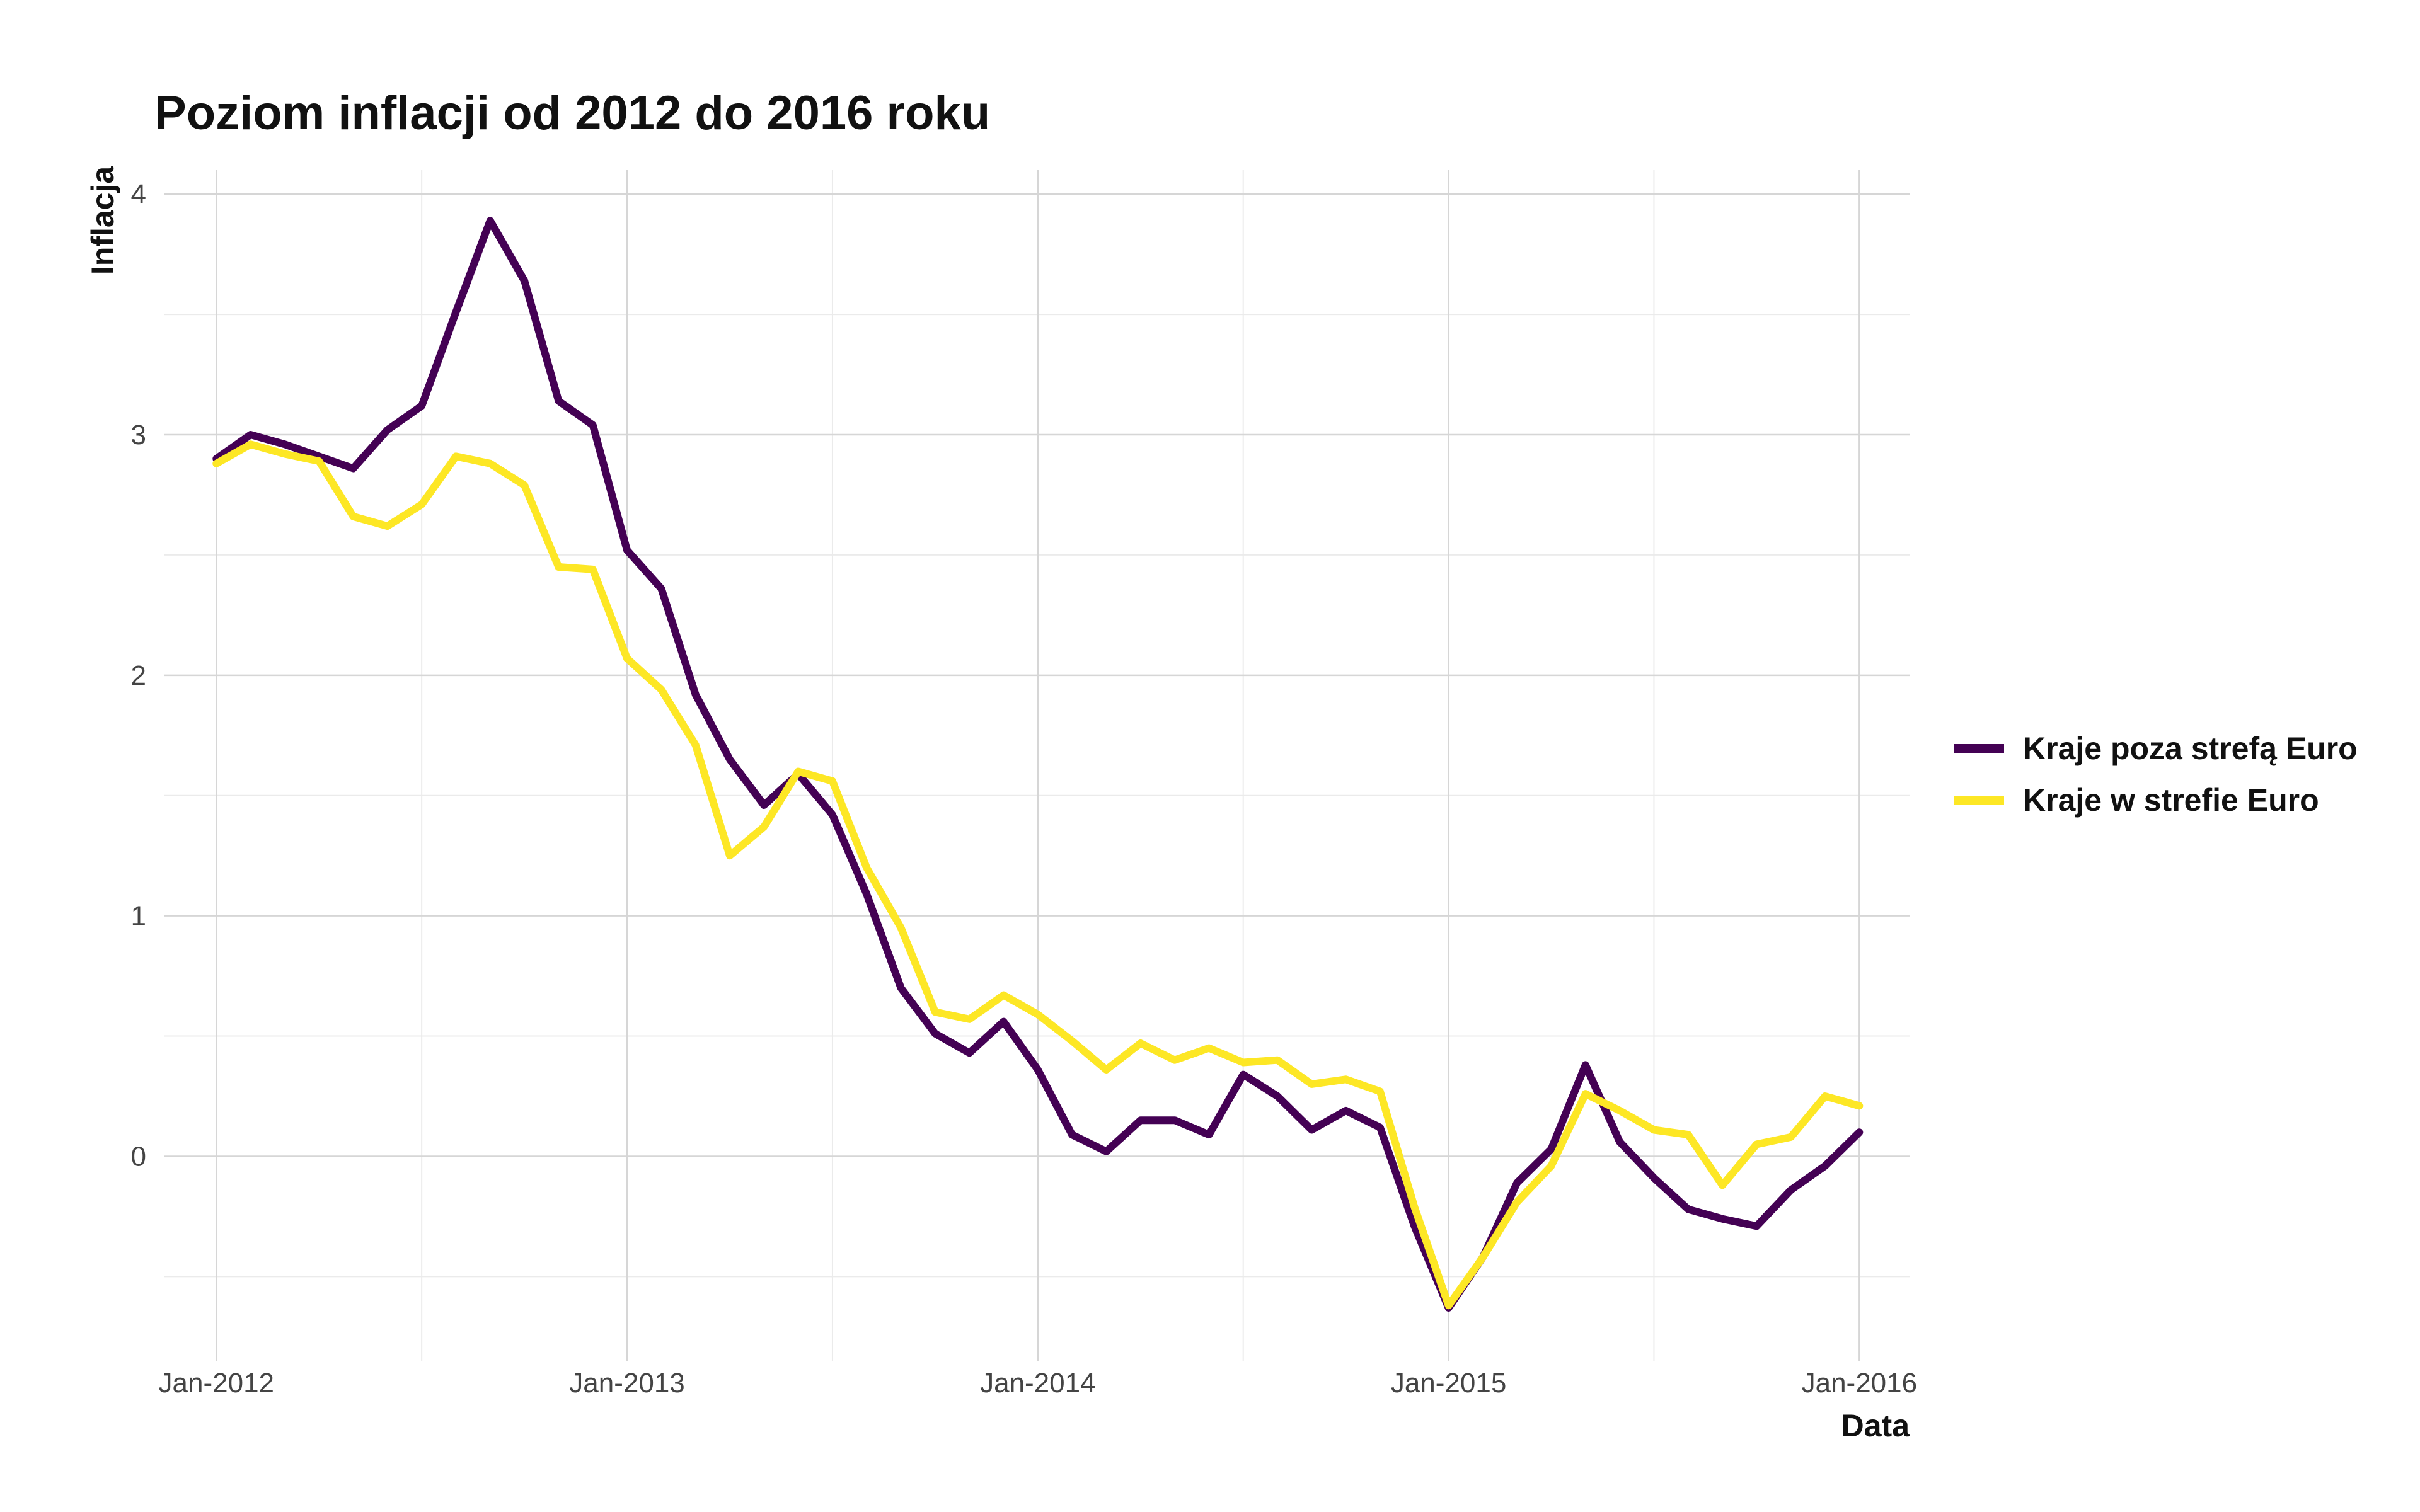 This screenshot has height=1512, width=2420. I want to click on y-tick-label: 4, so click(139, 194).